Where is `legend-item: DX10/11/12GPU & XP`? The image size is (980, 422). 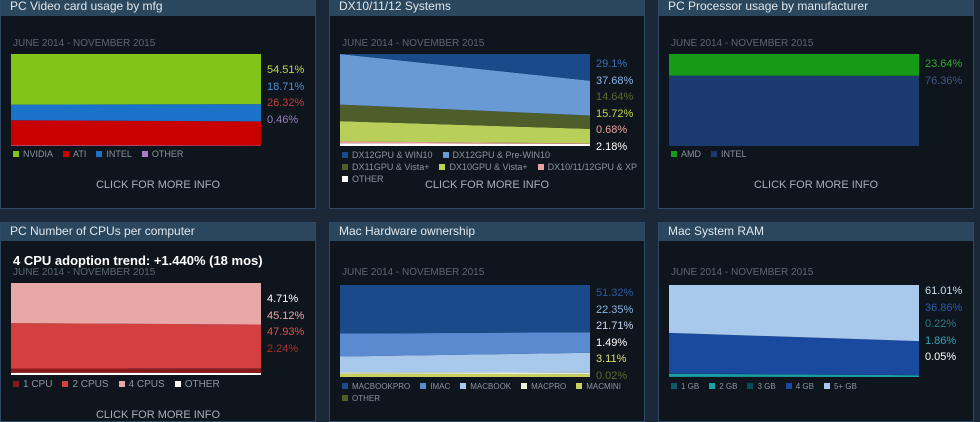 legend-item: DX10/11/12GPU & XP is located at coordinates (587, 167).